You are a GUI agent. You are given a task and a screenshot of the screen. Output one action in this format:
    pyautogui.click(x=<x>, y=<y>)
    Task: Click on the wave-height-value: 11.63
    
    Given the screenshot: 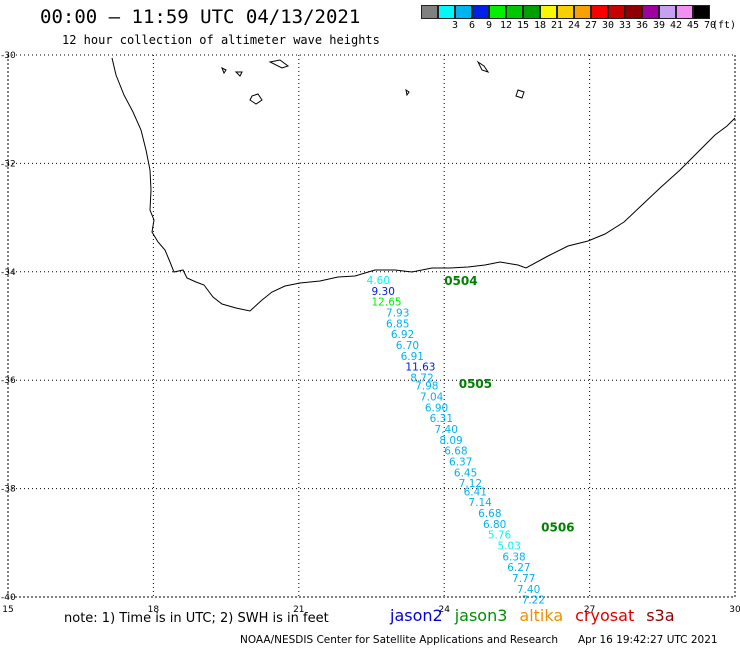 What is the action you would take?
    pyautogui.click(x=420, y=368)
    